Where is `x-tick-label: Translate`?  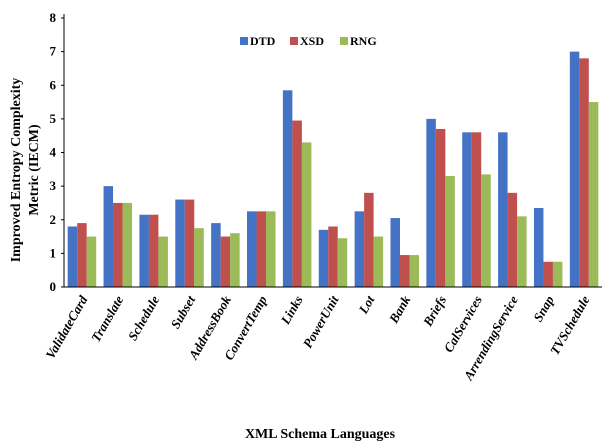 x-tick-label: Translate is located at coordinates (107, 319).